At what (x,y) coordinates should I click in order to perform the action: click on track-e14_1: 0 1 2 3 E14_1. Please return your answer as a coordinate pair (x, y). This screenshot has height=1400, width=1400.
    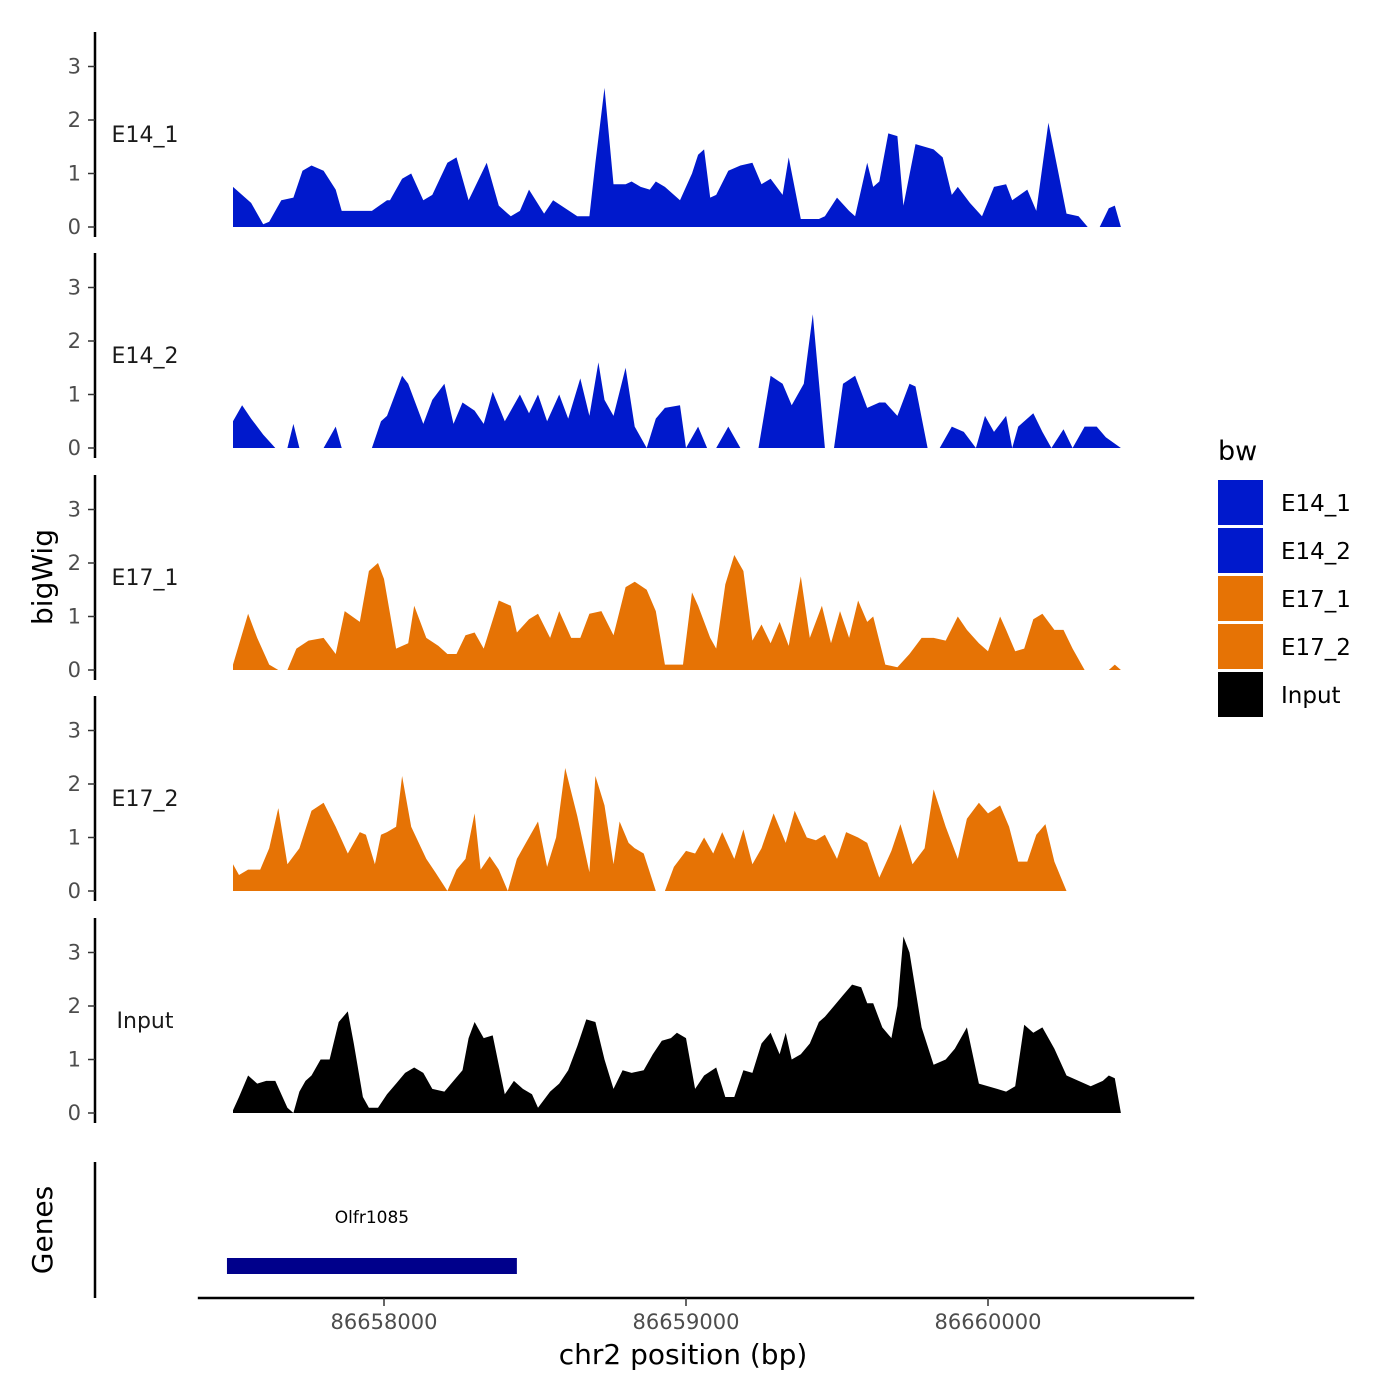
    Looking at the image, I should click on (594, 135).